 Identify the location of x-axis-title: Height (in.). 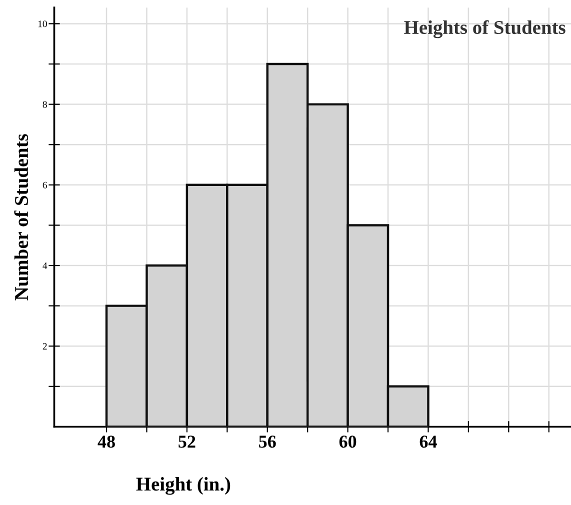
(183, 486).